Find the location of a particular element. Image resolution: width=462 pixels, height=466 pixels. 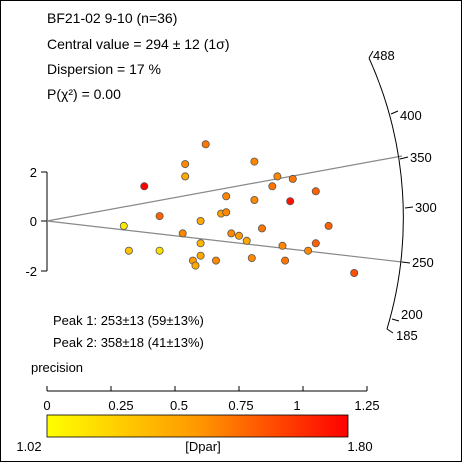

color-bar-min-label: 1.02 is located at coordinates (28, 446).